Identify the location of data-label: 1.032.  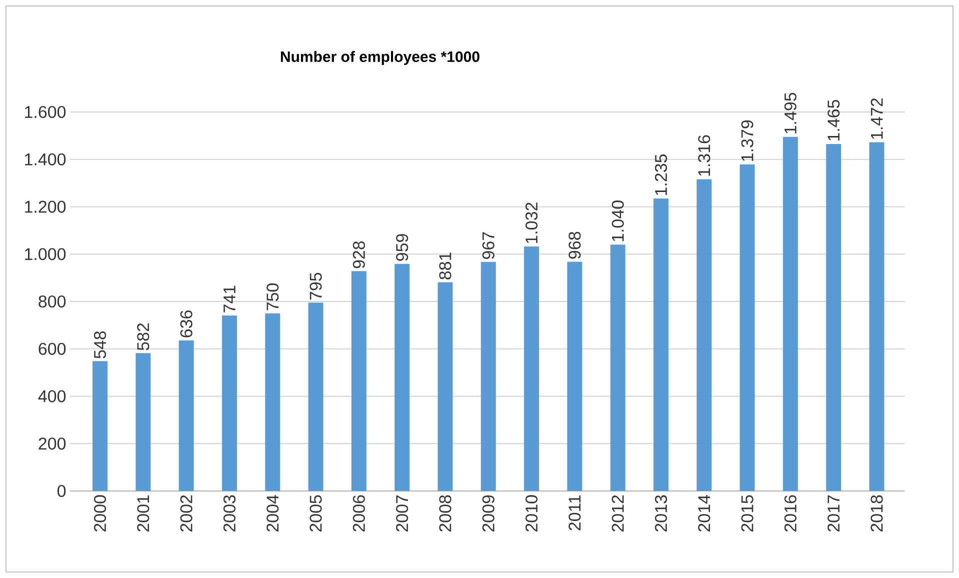
(532, 223).